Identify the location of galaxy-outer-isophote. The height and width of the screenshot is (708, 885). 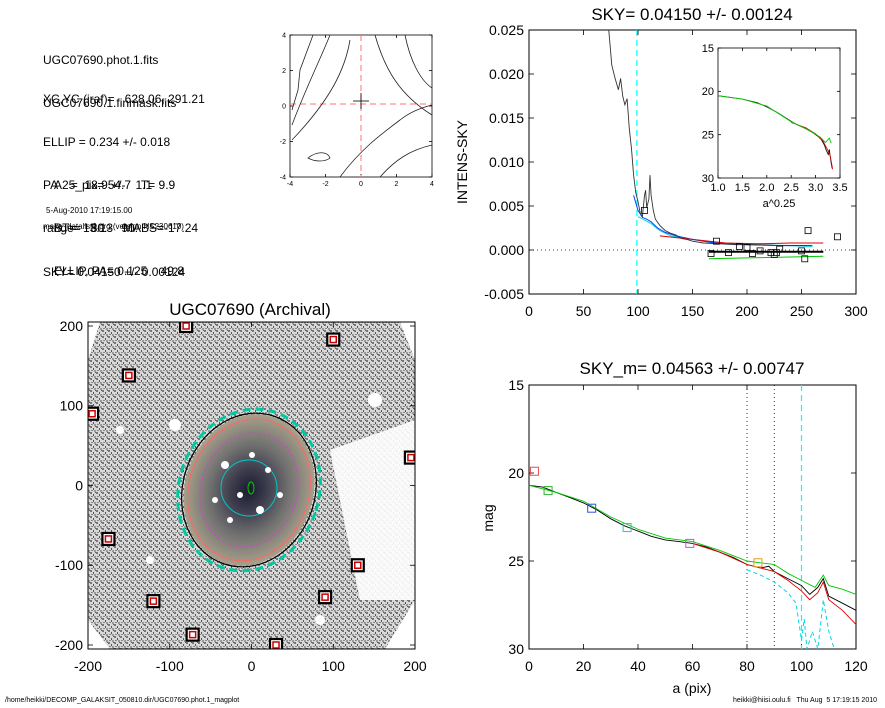
(249, 490).